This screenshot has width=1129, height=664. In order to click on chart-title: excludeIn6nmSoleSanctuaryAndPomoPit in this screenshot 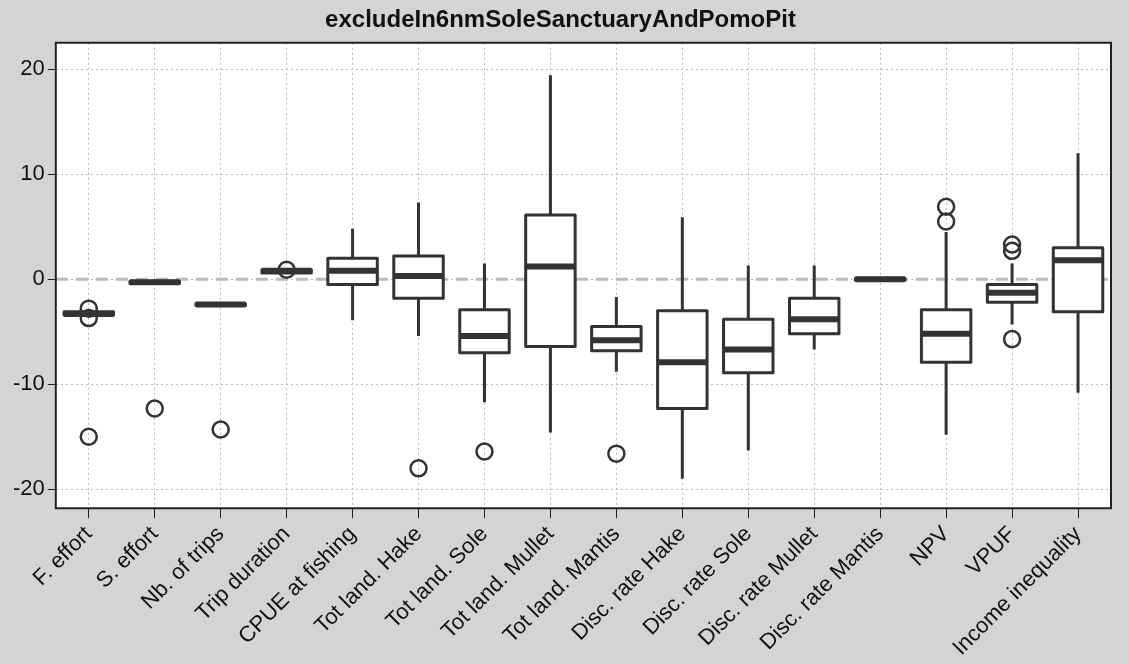, I will do `click(560, 19)`.